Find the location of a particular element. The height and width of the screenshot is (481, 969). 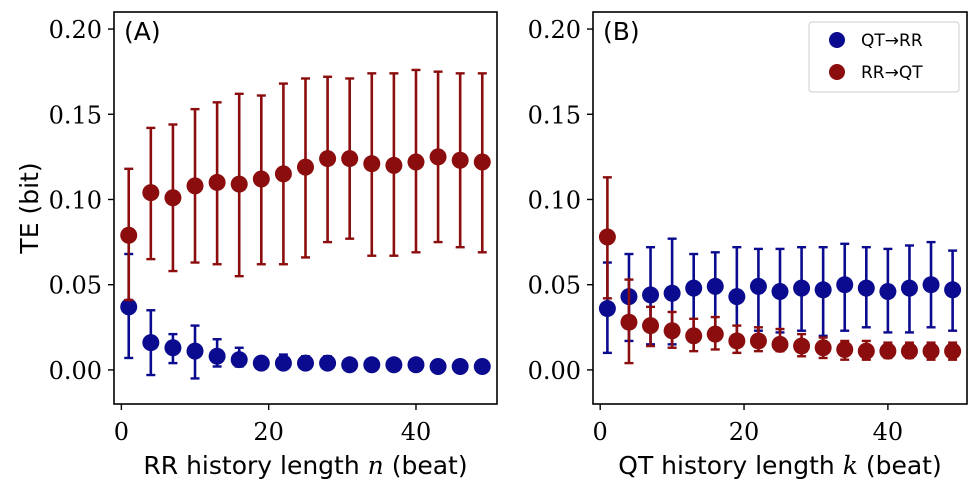

panel-a-x-ticks: 0 20 40 is located at coordinates (273, 425).